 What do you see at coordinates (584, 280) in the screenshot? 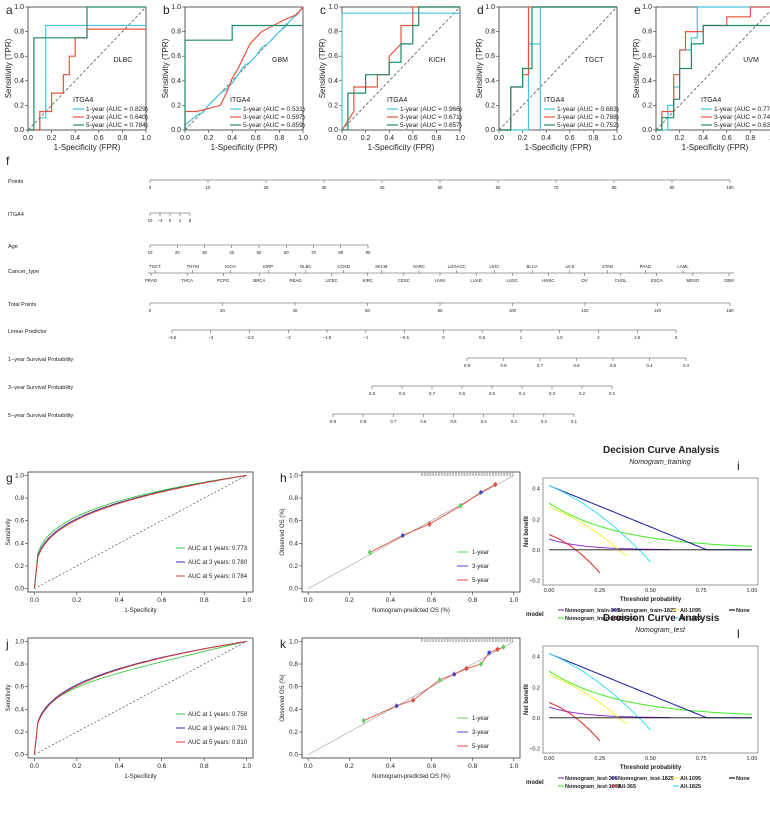
I see `nomogram-tick-label: OV` at bounding box center [584, 280].